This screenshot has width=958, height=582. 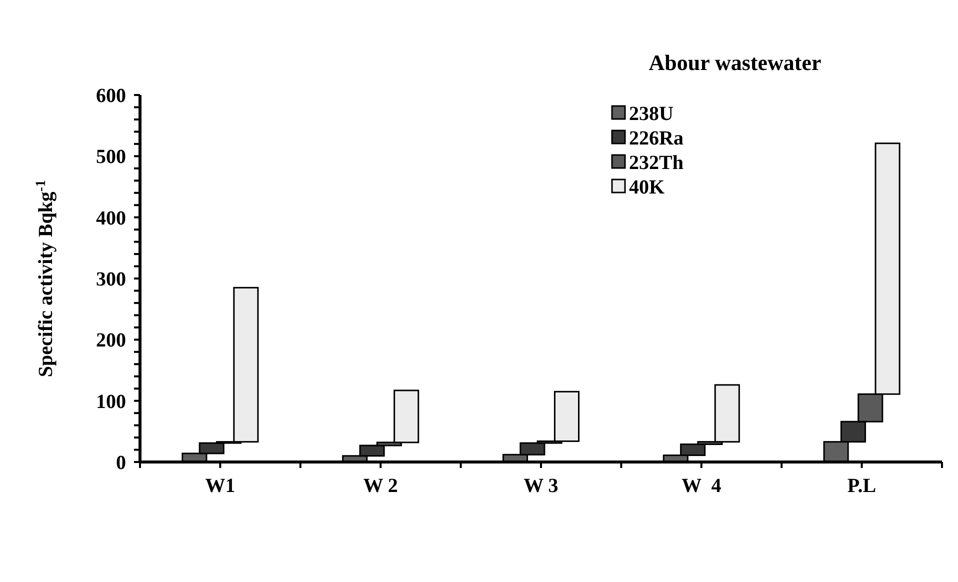 I want to click on x-tick-label: W1, so click(x=220, y=486).